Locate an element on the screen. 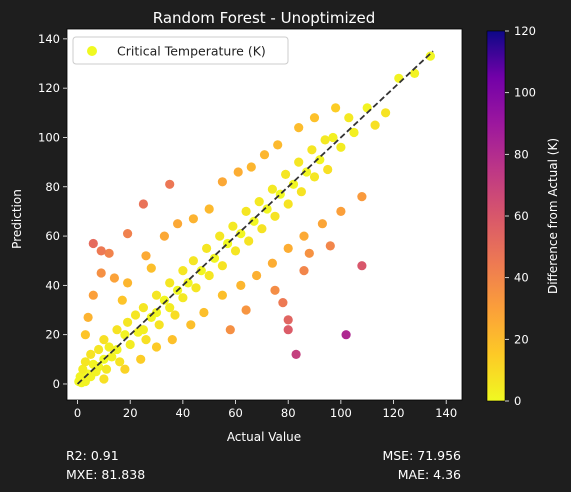 The height and width of the screenshot is (492, 571). y-tick-label: 40 is located at coordinates (52, 285).